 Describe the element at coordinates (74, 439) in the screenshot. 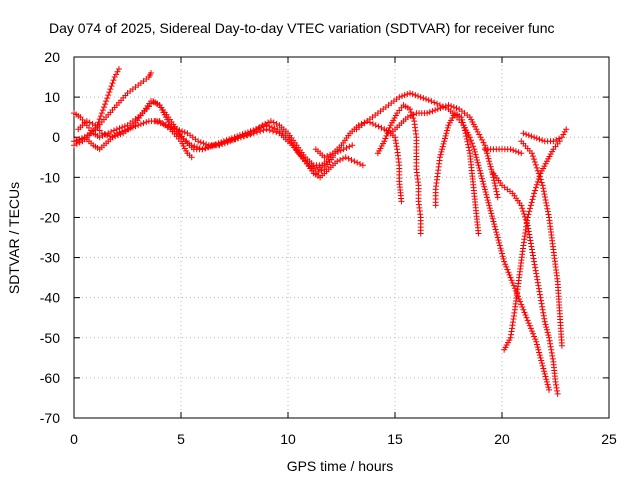

I see `x-tick-label: 0` at that location.